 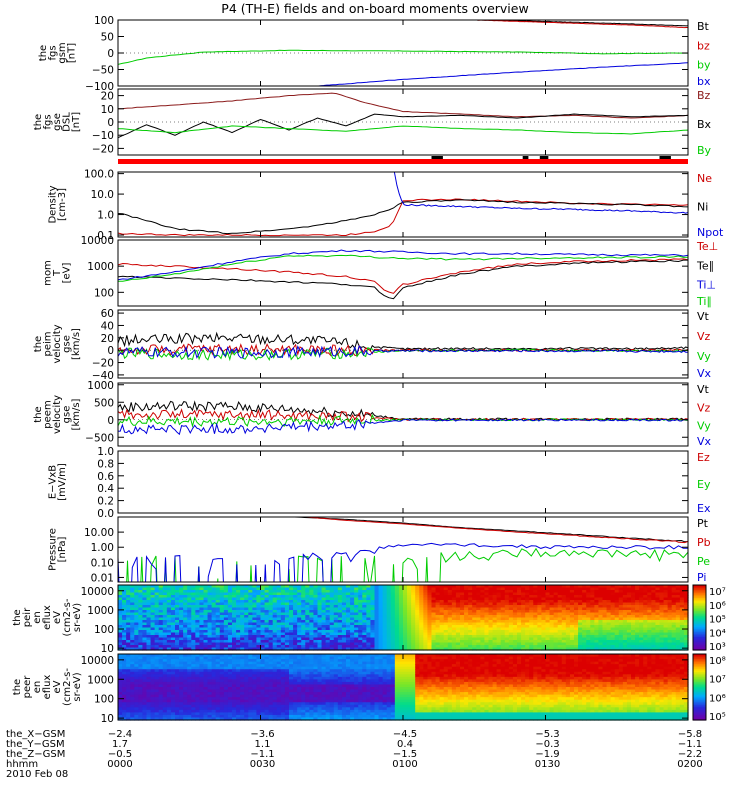 What do you see at coordinates (403, 273) in the screenshot?
I see `panel-frame` at bounding box center [403, 273].